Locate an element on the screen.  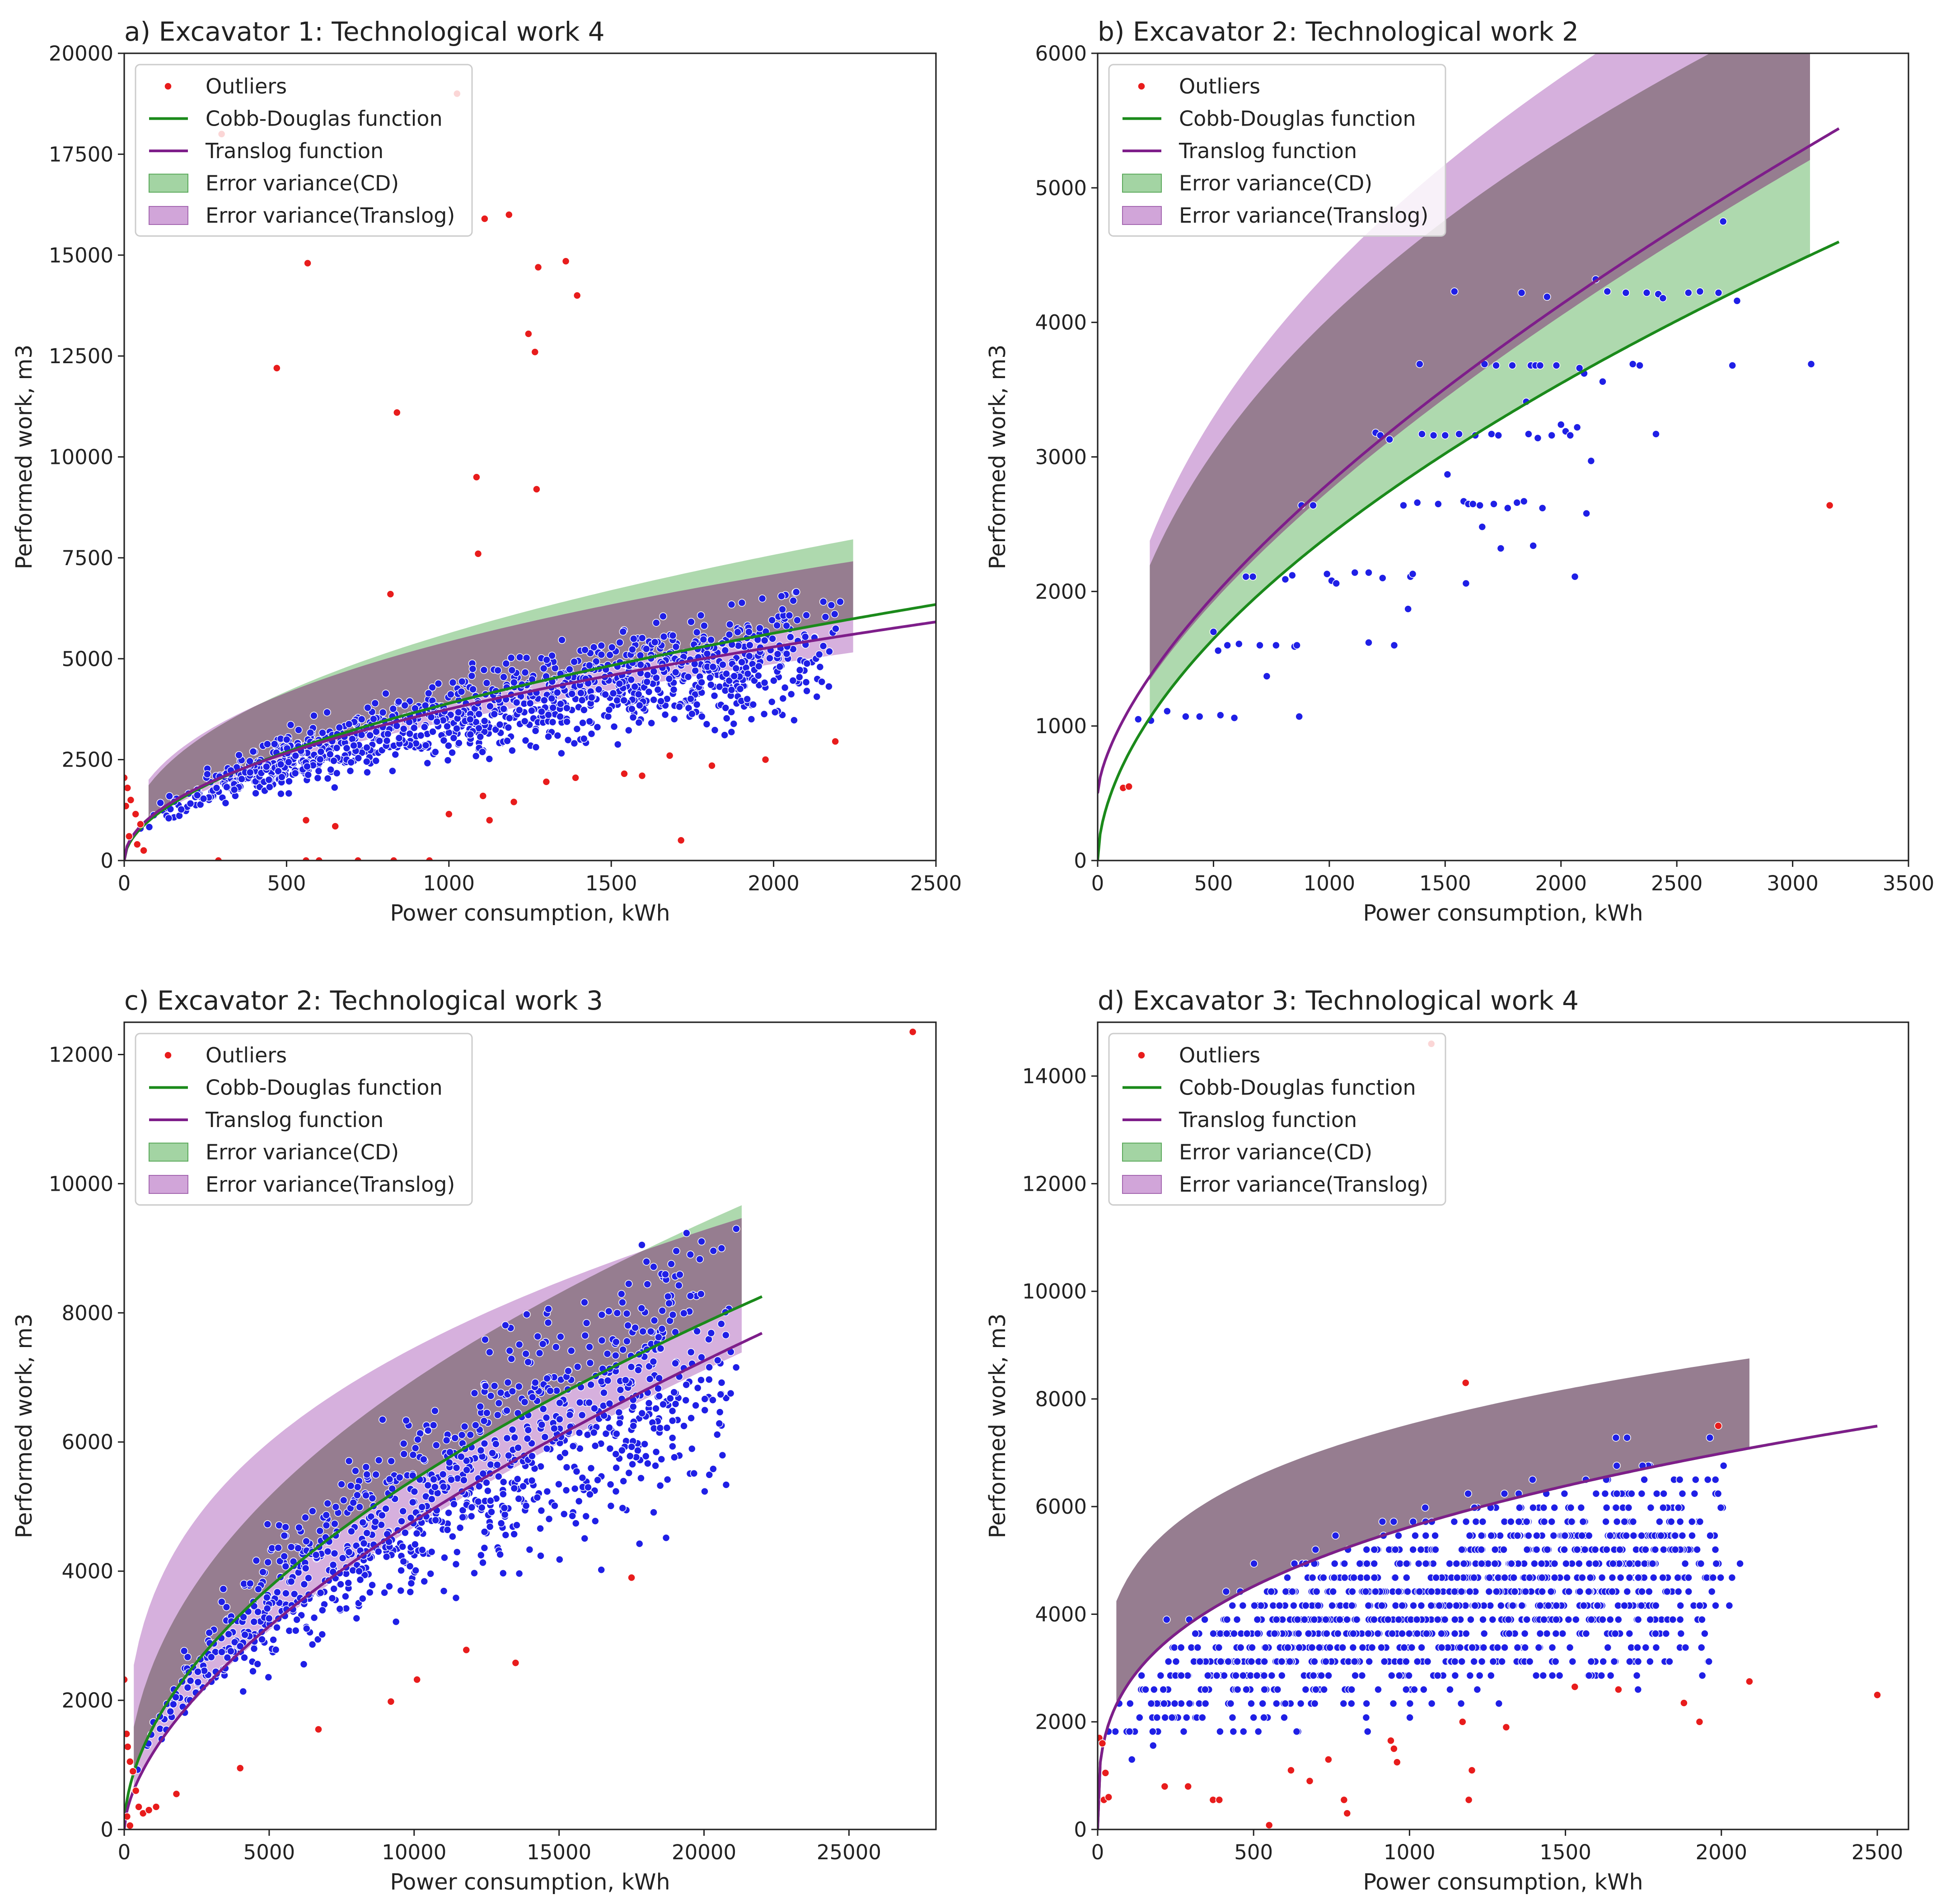
y-tick-label: 8000 is located at coordinates (87, 1313).